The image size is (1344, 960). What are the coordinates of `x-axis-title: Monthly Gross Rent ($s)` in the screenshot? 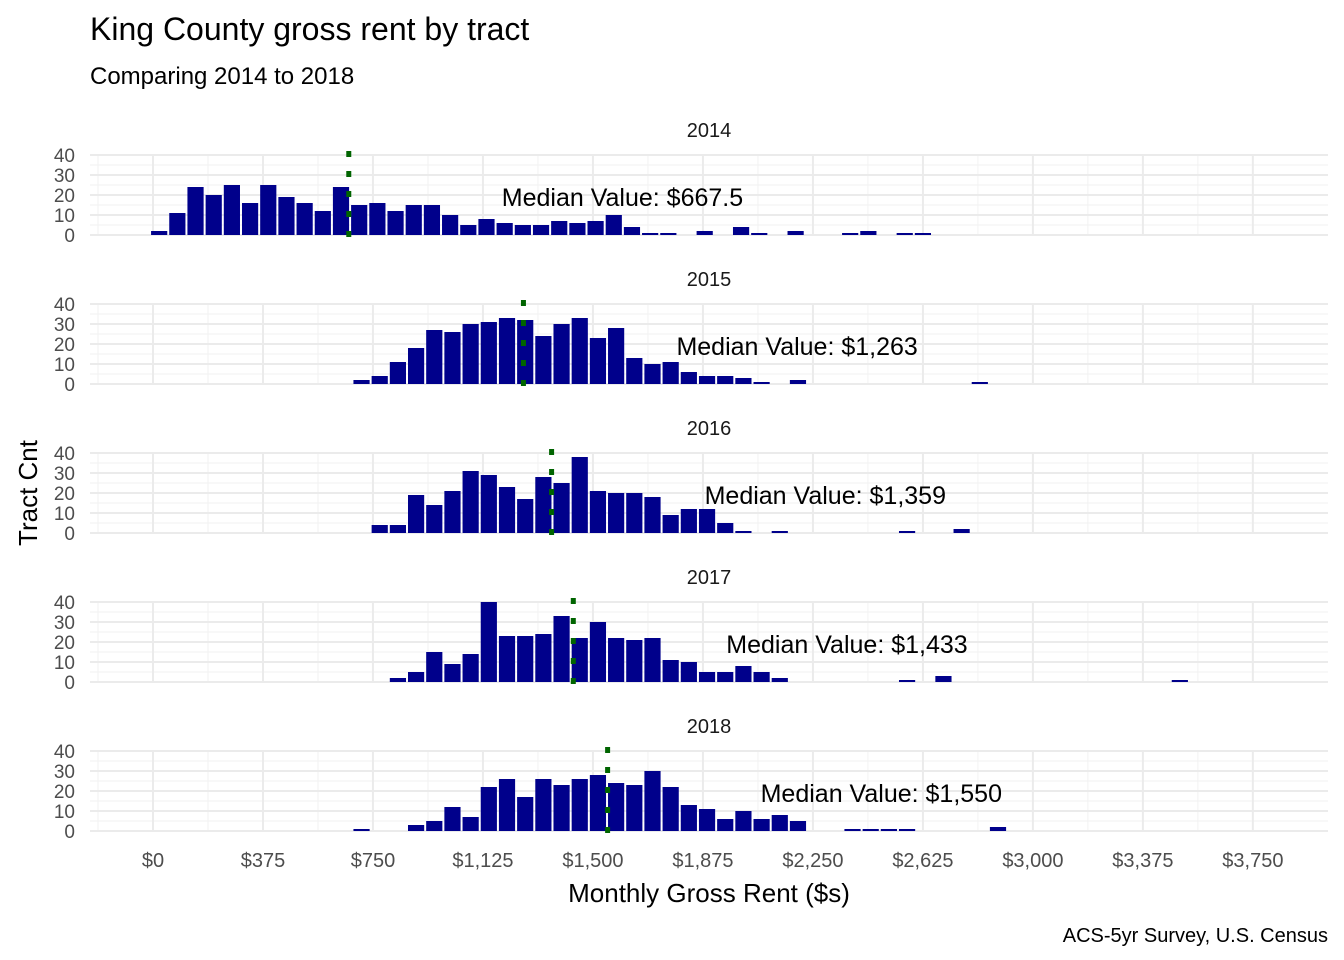 It's located at (709, 893).